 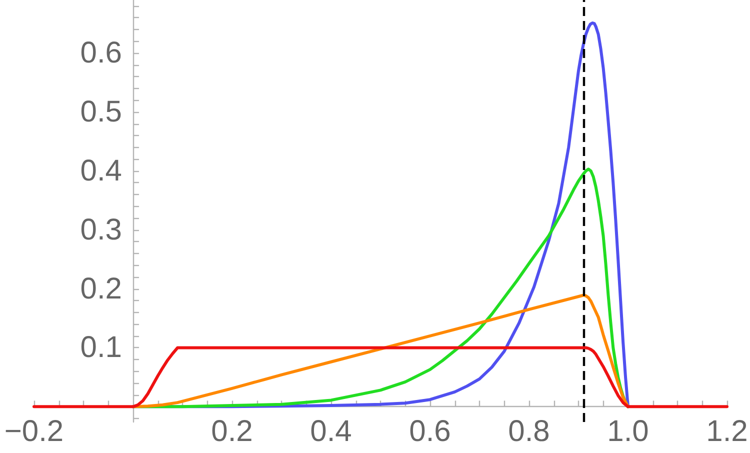 I want to click on y-tick-label: 0.4, so click(x=101, y=171).